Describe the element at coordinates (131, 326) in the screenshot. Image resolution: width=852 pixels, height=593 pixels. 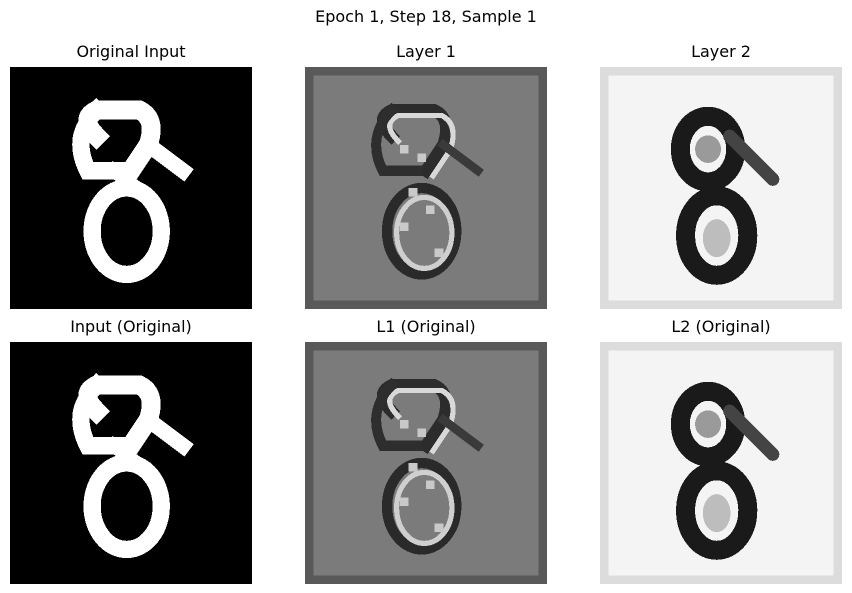
I see `panel-title: Input (Original)` at that location.